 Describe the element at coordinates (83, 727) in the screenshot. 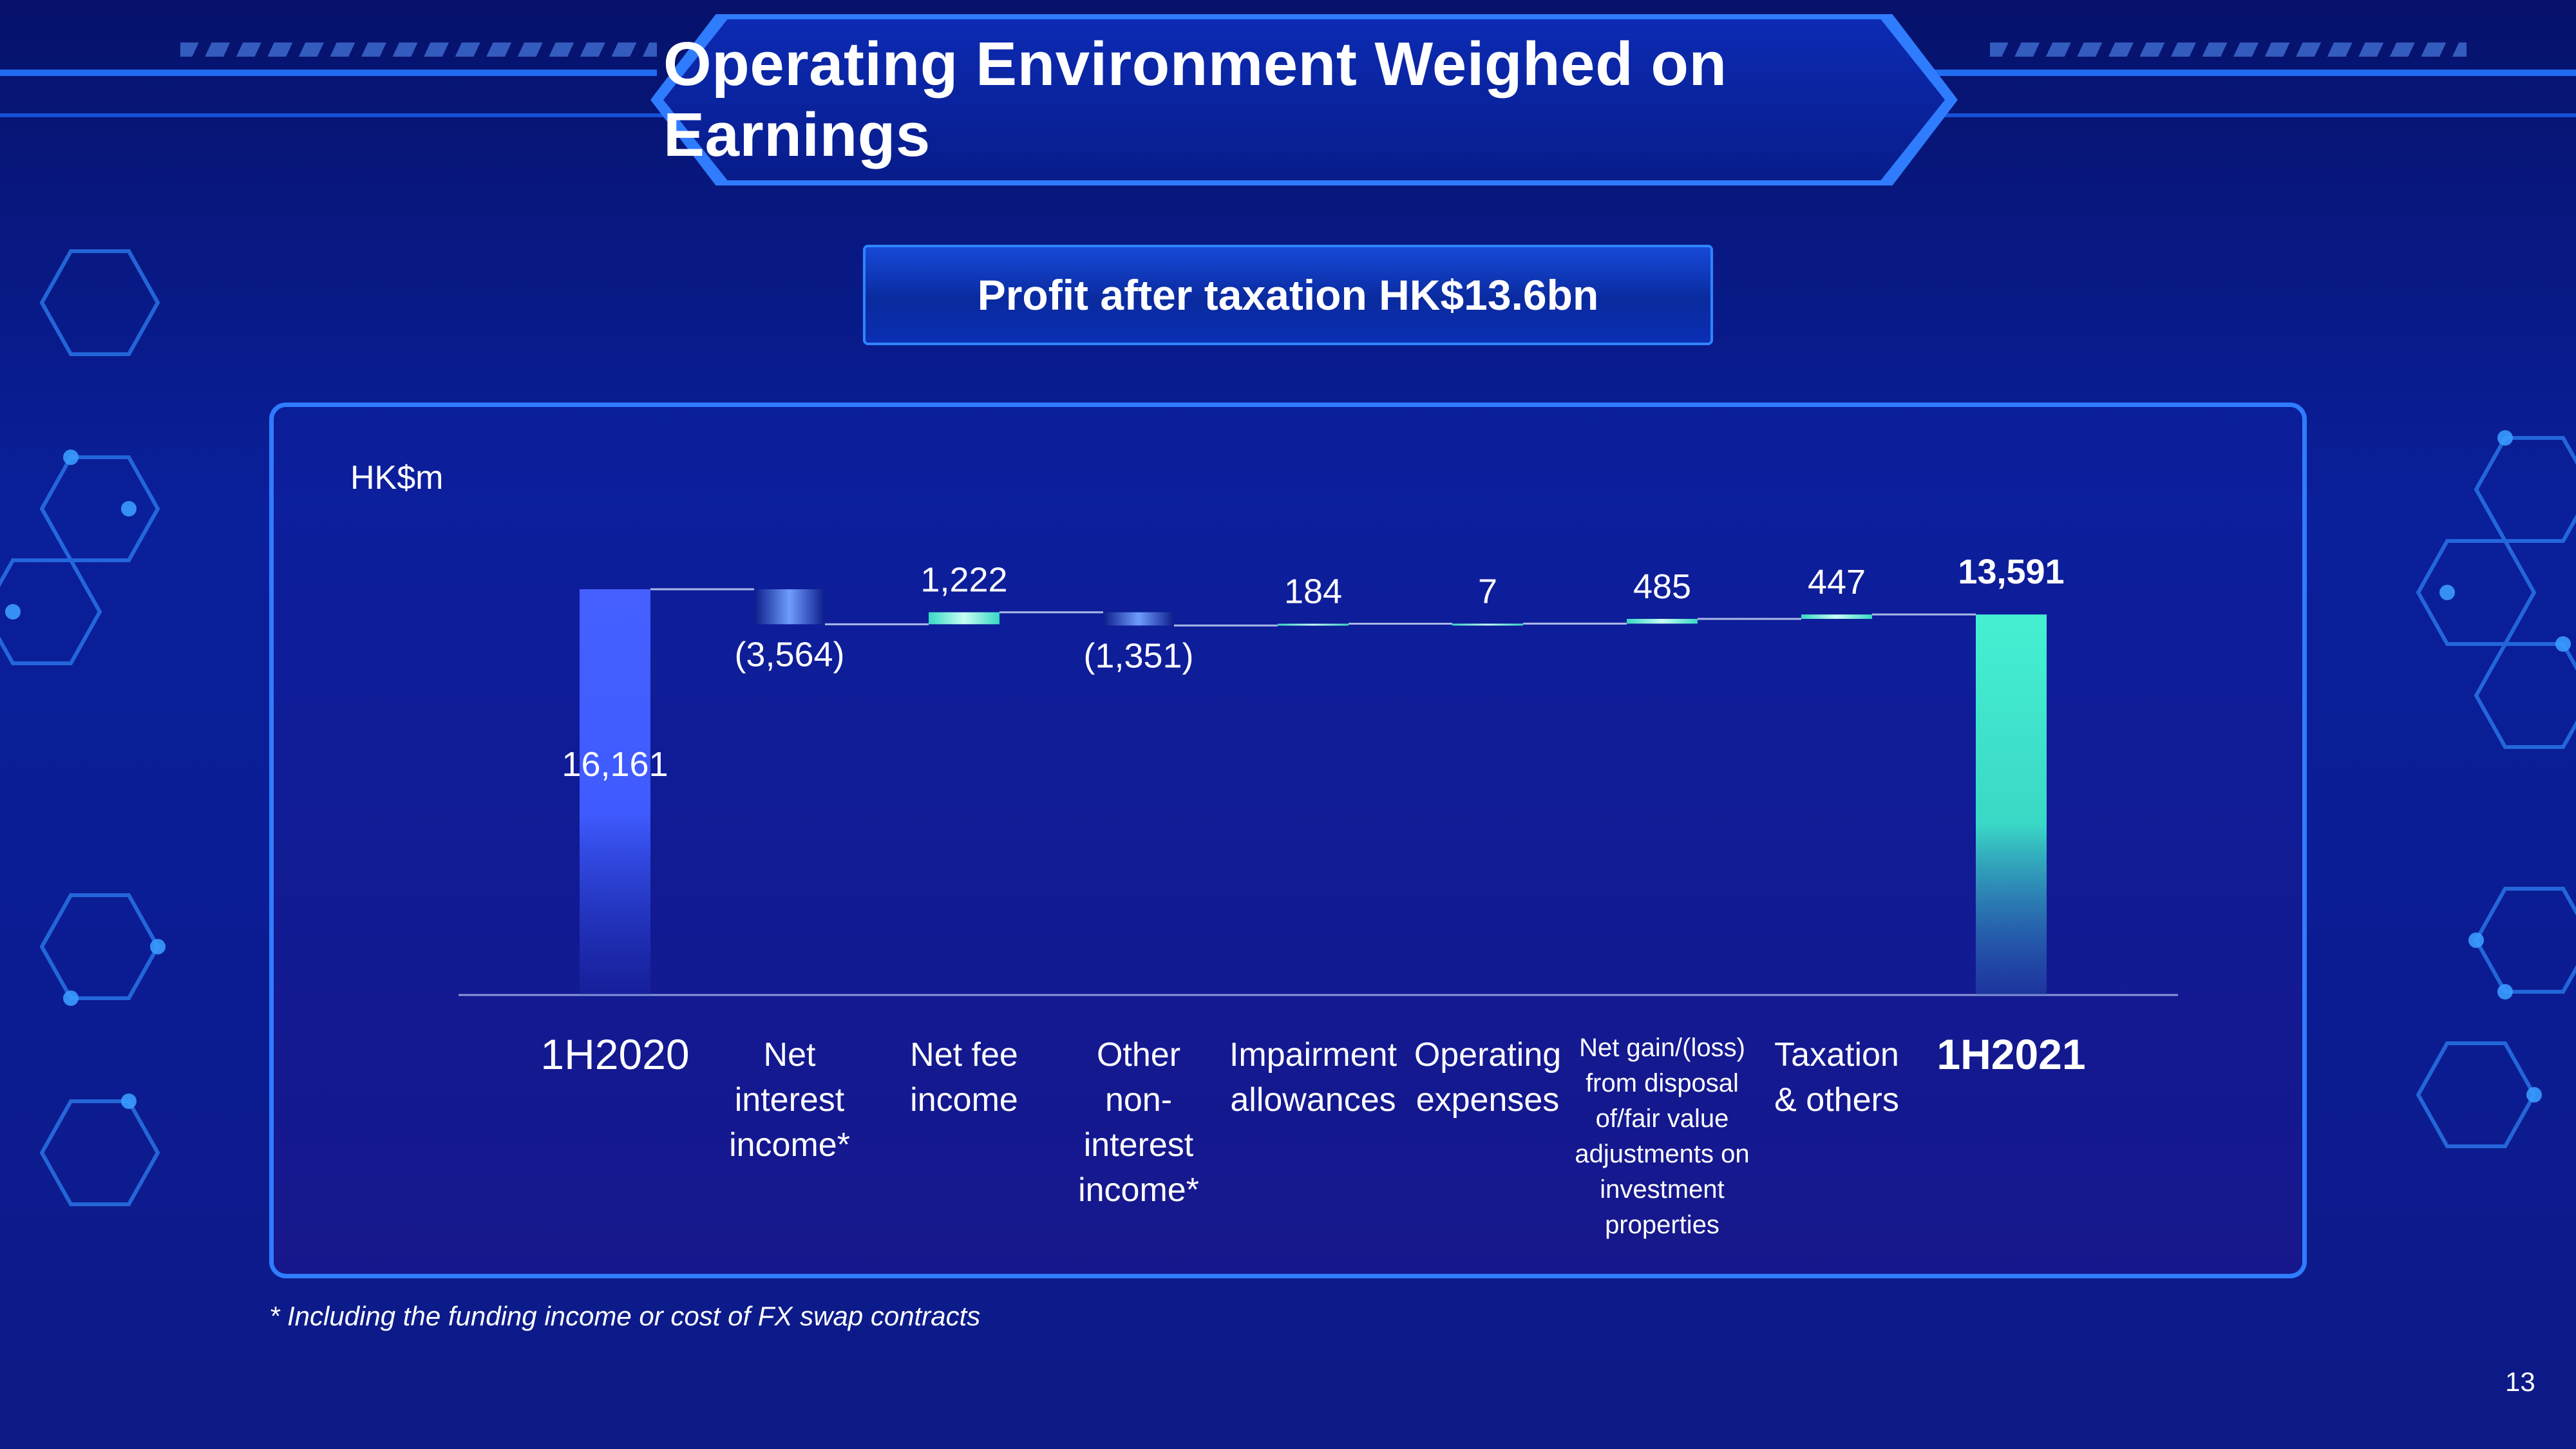

I see `hexagon-pattern-left` at that location.